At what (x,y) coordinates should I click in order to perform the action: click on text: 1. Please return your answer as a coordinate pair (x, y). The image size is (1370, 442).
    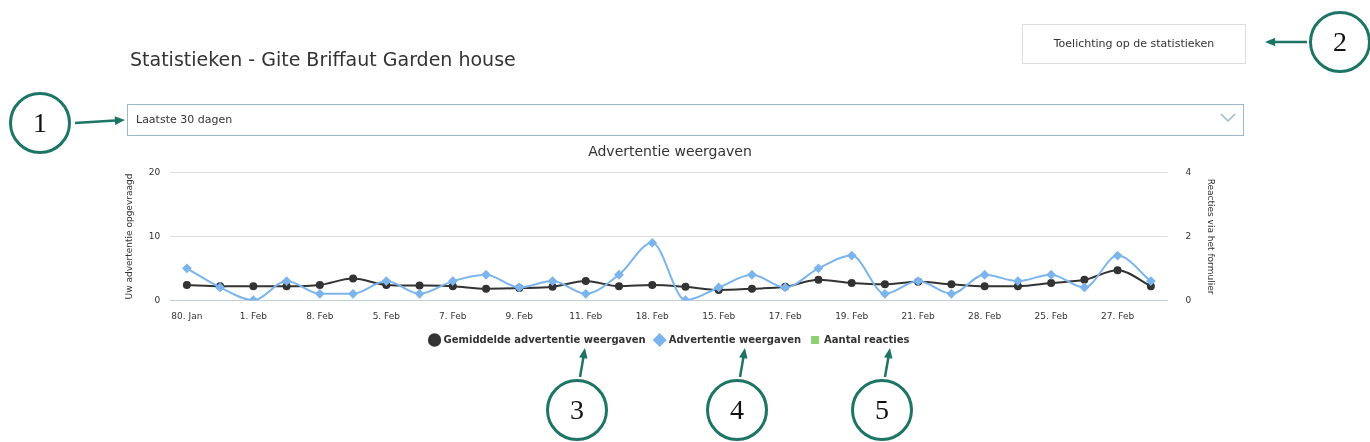
    Looking at the image, I should click on (40, 123).